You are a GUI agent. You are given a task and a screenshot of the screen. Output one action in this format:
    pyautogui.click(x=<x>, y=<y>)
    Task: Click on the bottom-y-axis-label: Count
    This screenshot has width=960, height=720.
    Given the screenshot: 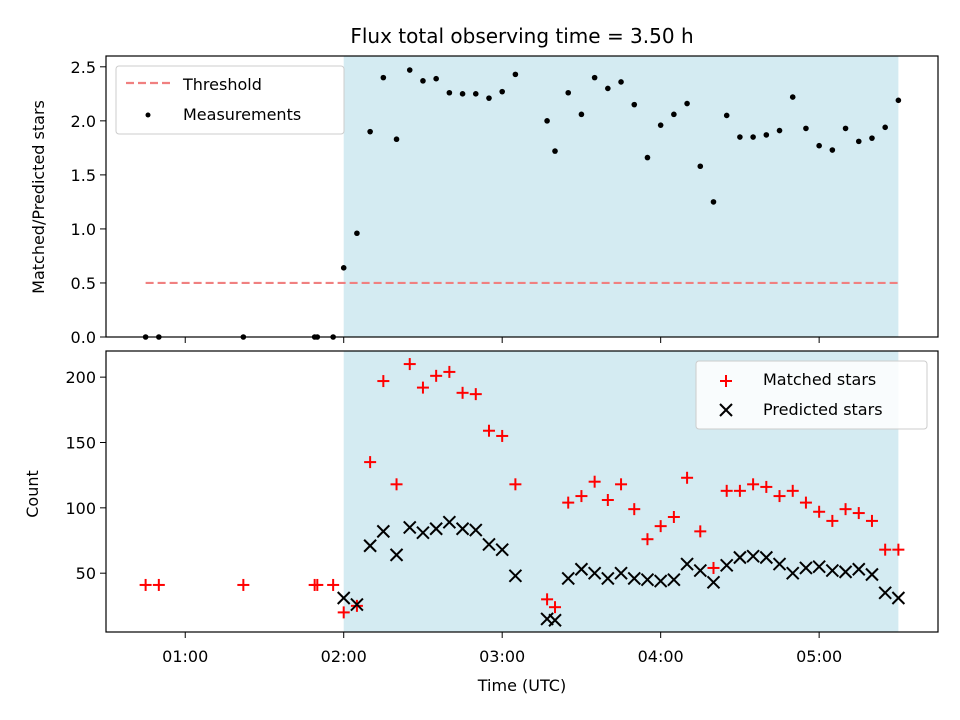 What is the action you would take?
    pyautogui.click(x=32, y=494)
    